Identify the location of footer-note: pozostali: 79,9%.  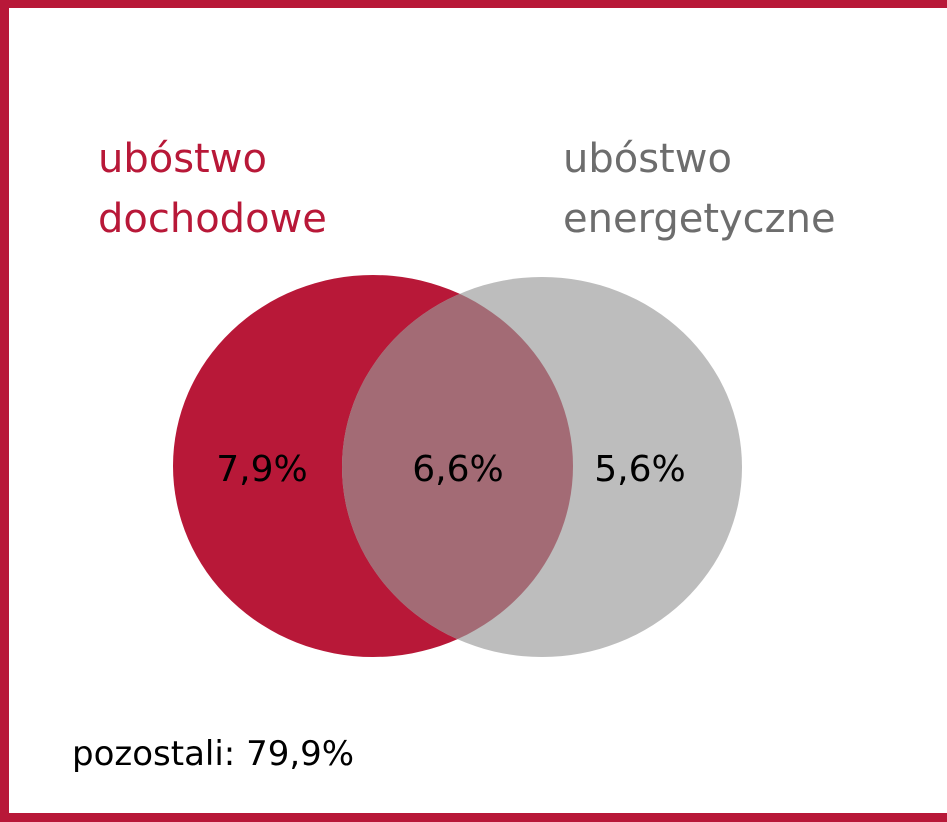
(213, 754).